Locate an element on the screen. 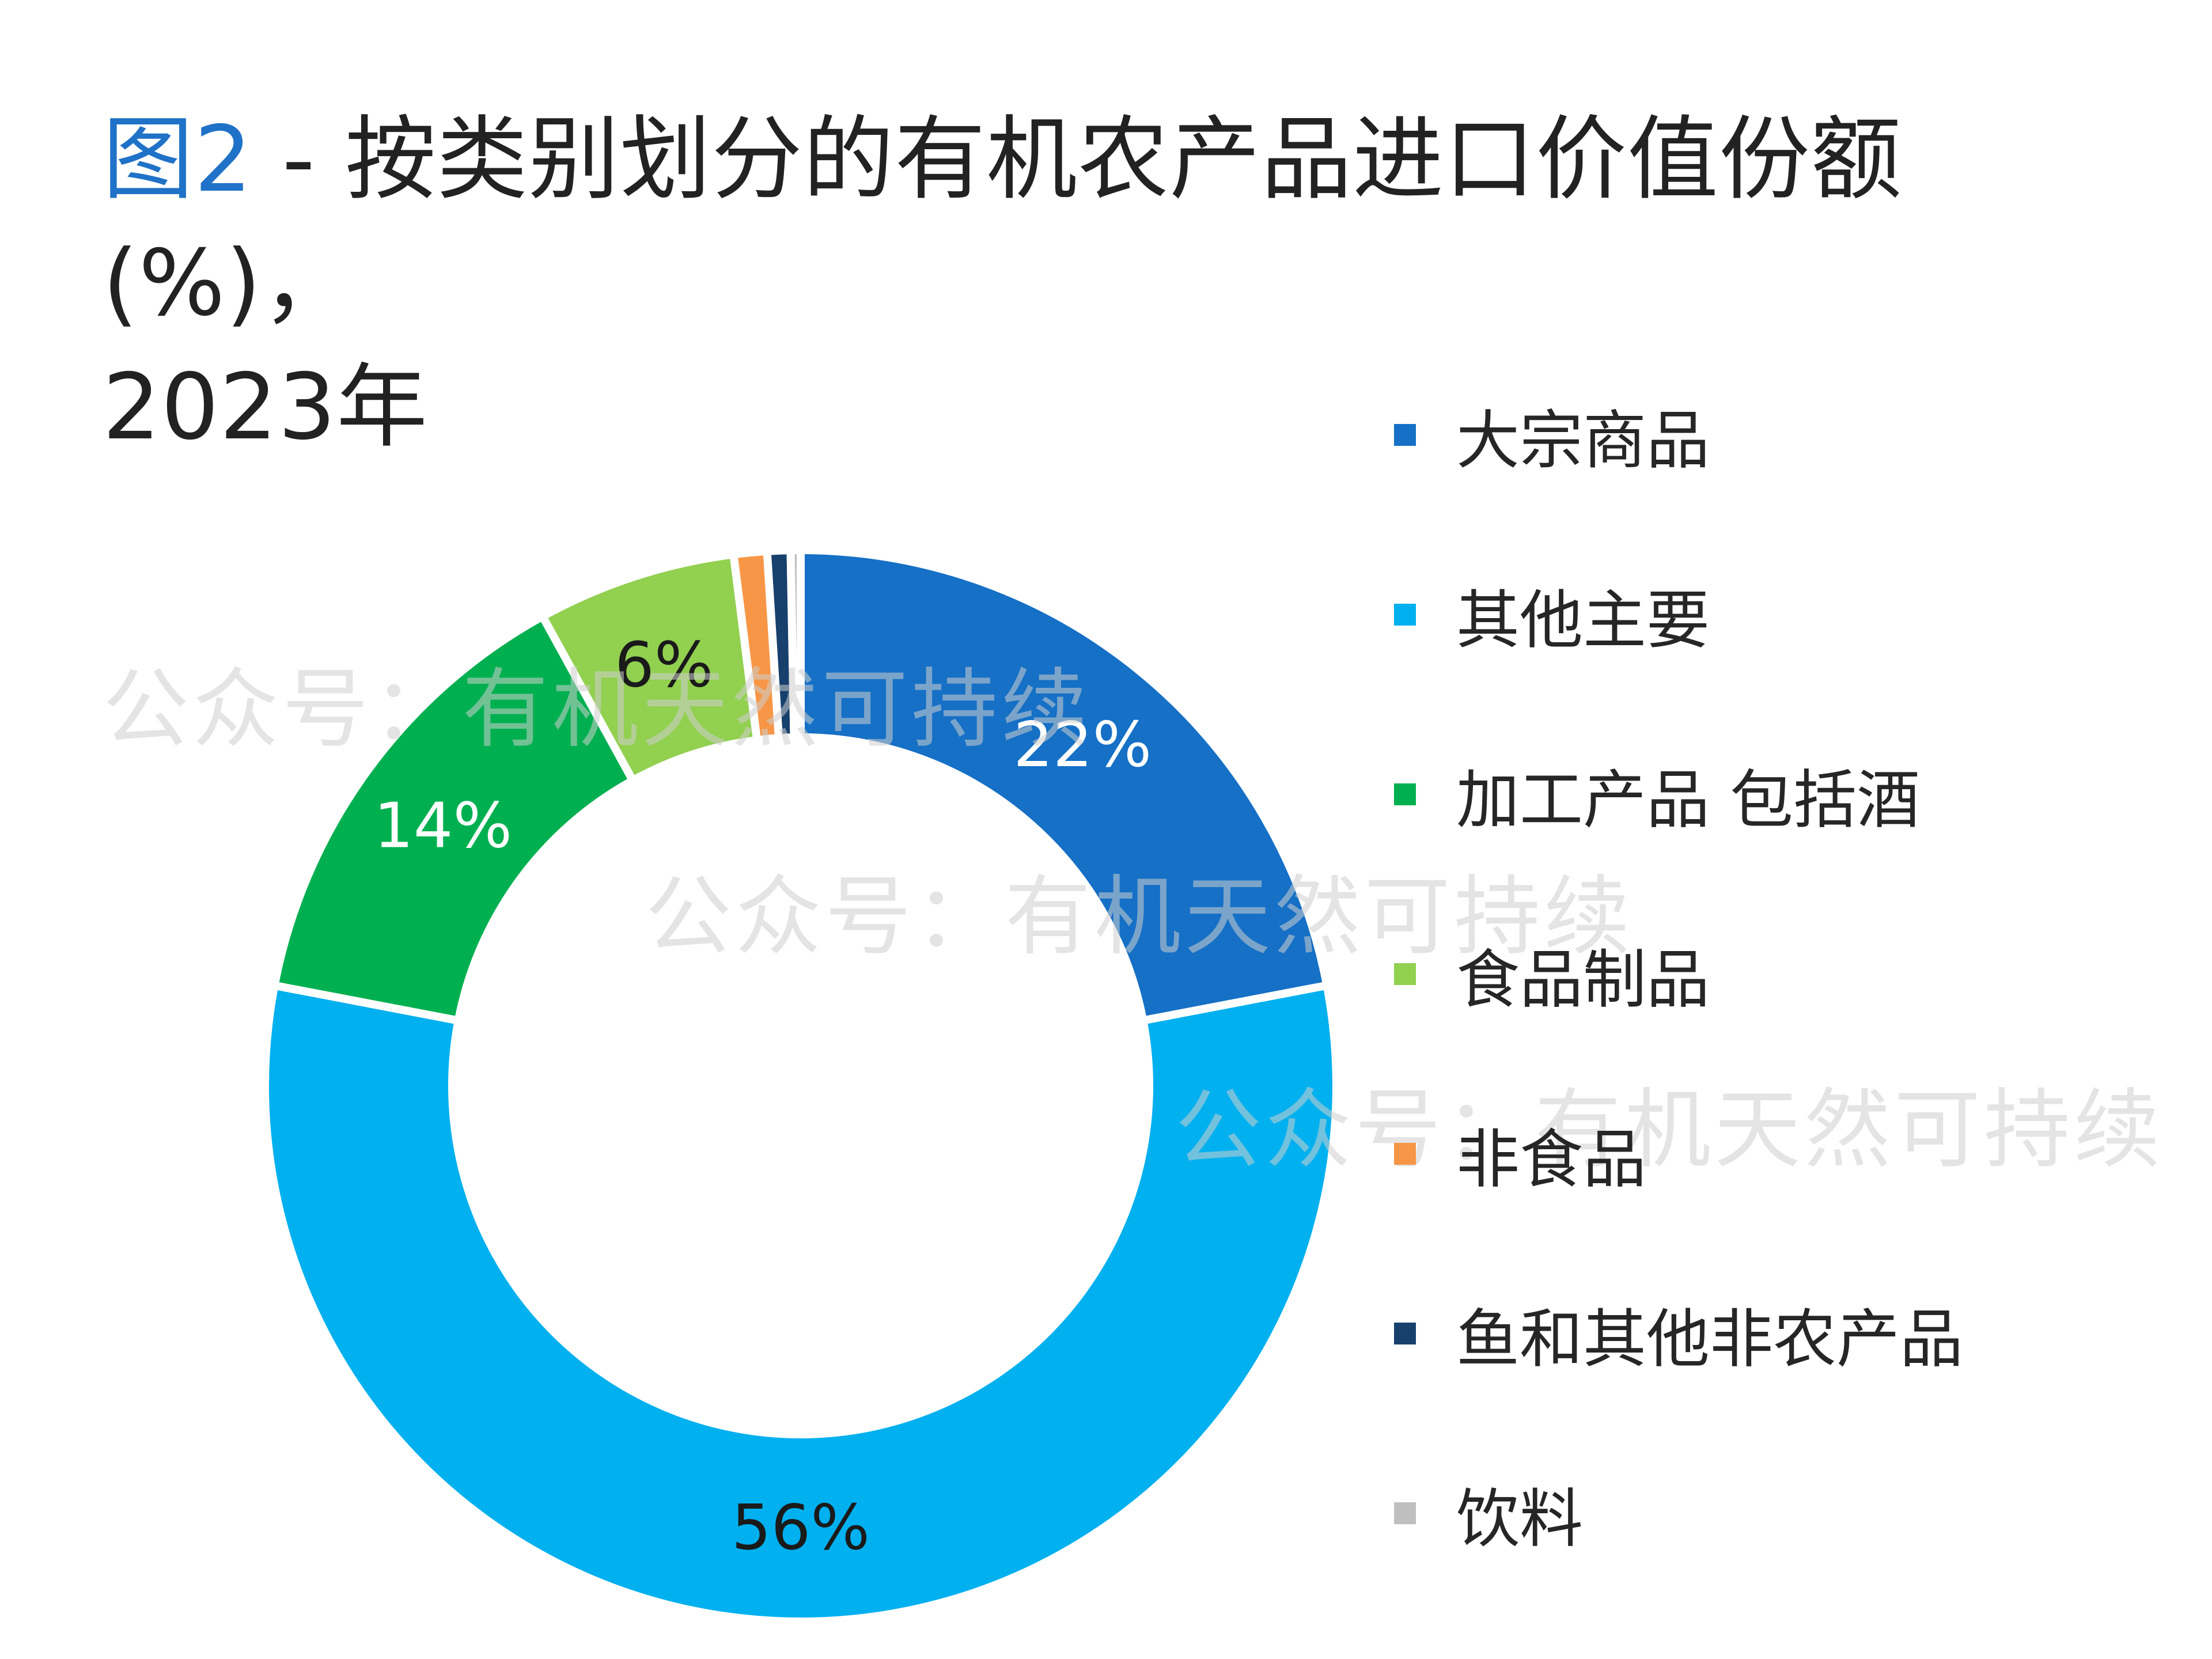  legend-item-4: 食品制品 is located at coordinates (1552, 974).